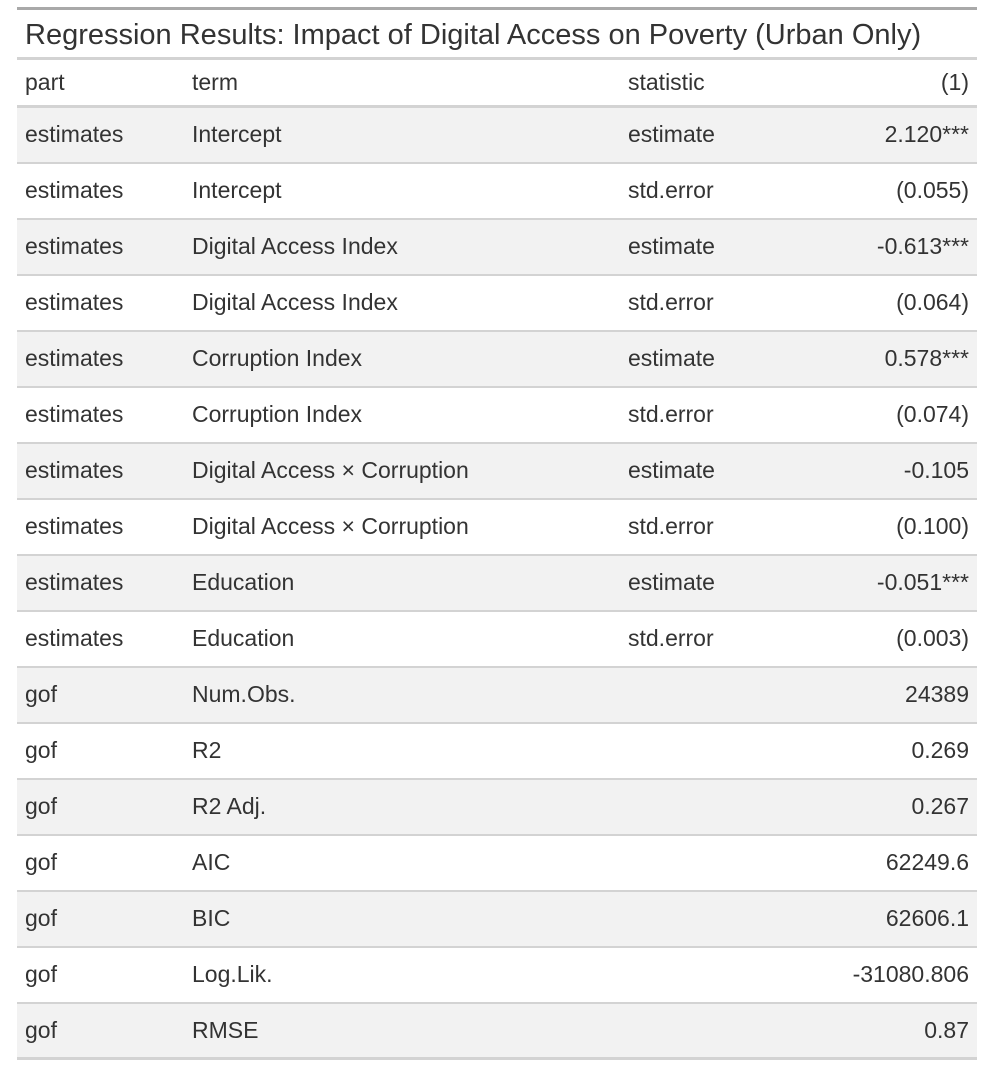 The width and height of the screenshot is (994, 1070). Describe the element at coordinates (402, 1031) in the screenshot. I see `cell-term: RMSE` at that location.